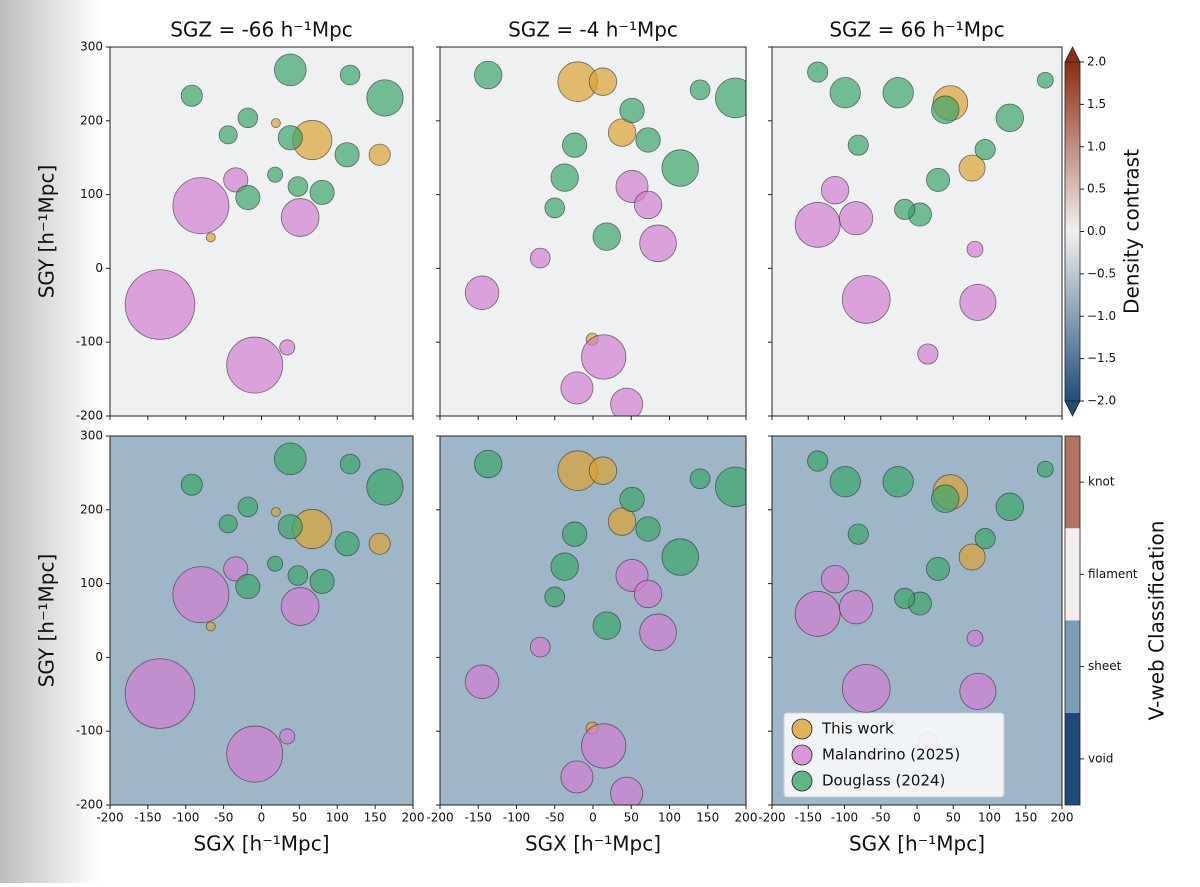 The width and height of the screenshot is (1200, 887). I want to click on cb-tick-label: −0.5, so click(1101, 273).